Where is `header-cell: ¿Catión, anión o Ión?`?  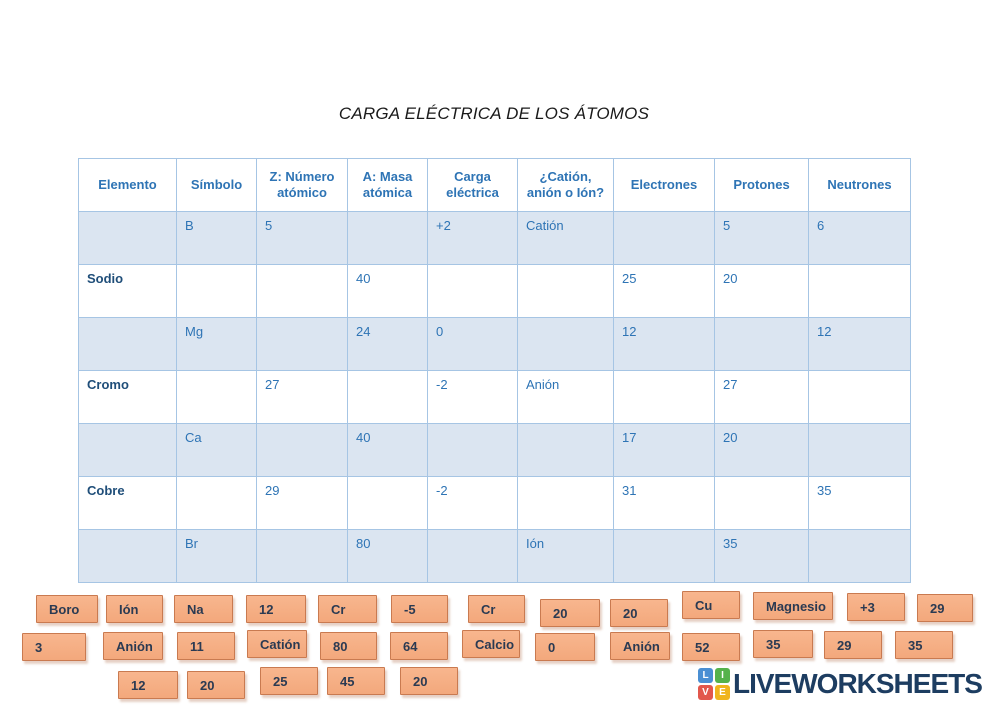
header-cell: ¿Catión, anión o Ión? is located at coordinates (565, 185).